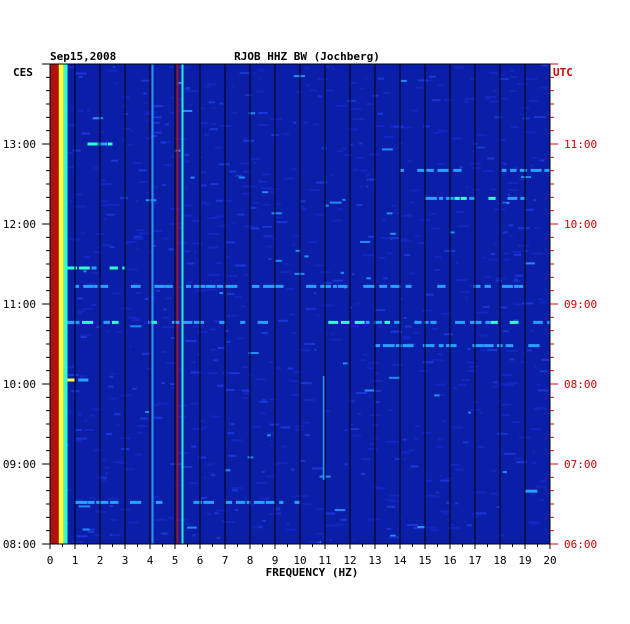 The width and height of the screenshot is (630, 624). What do you see at coordinates (349, 560) in the screenshot?
I see `x-tick-label: 12` at bounding box center [349, 560].